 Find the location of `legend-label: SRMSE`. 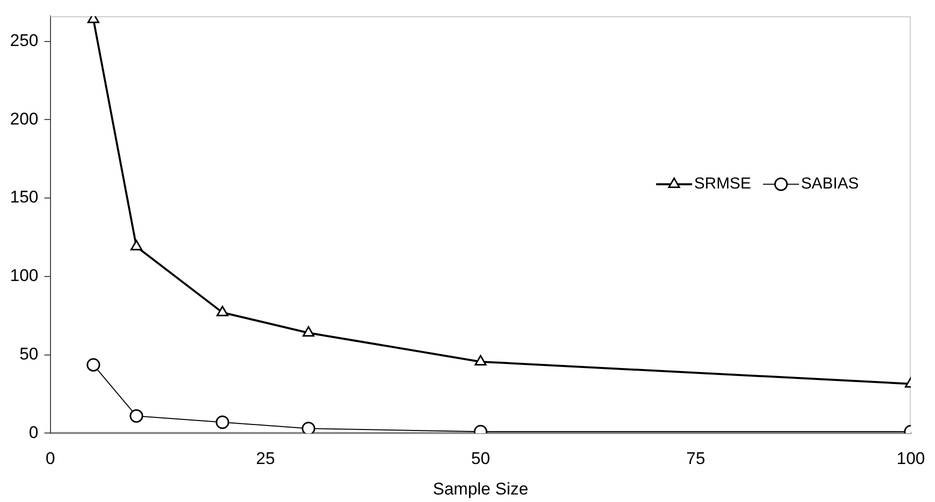

legend-label: SRMSE is located at coordinates (723, 184).